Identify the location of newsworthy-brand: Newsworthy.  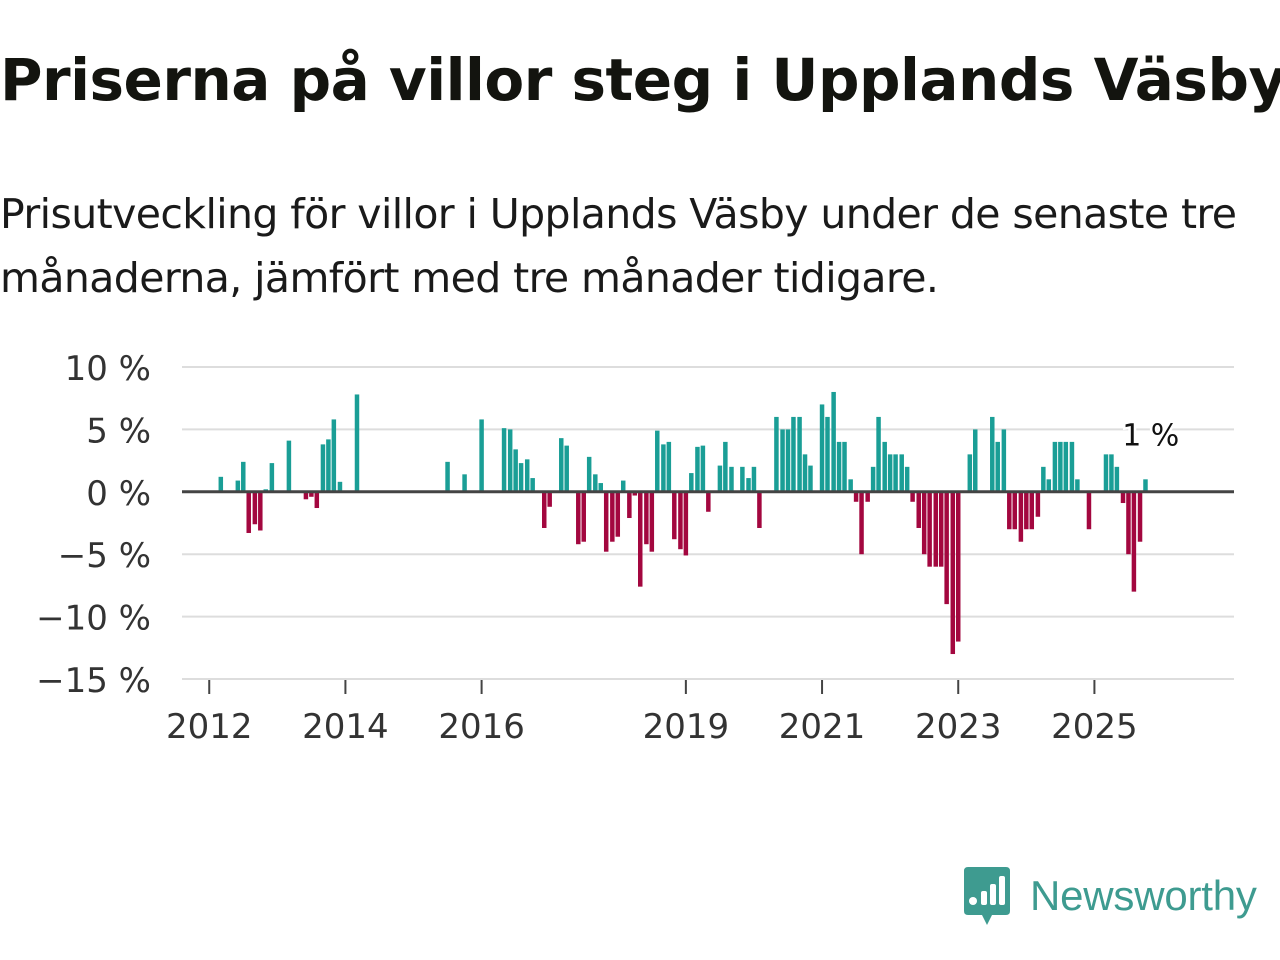
(1109, 896).